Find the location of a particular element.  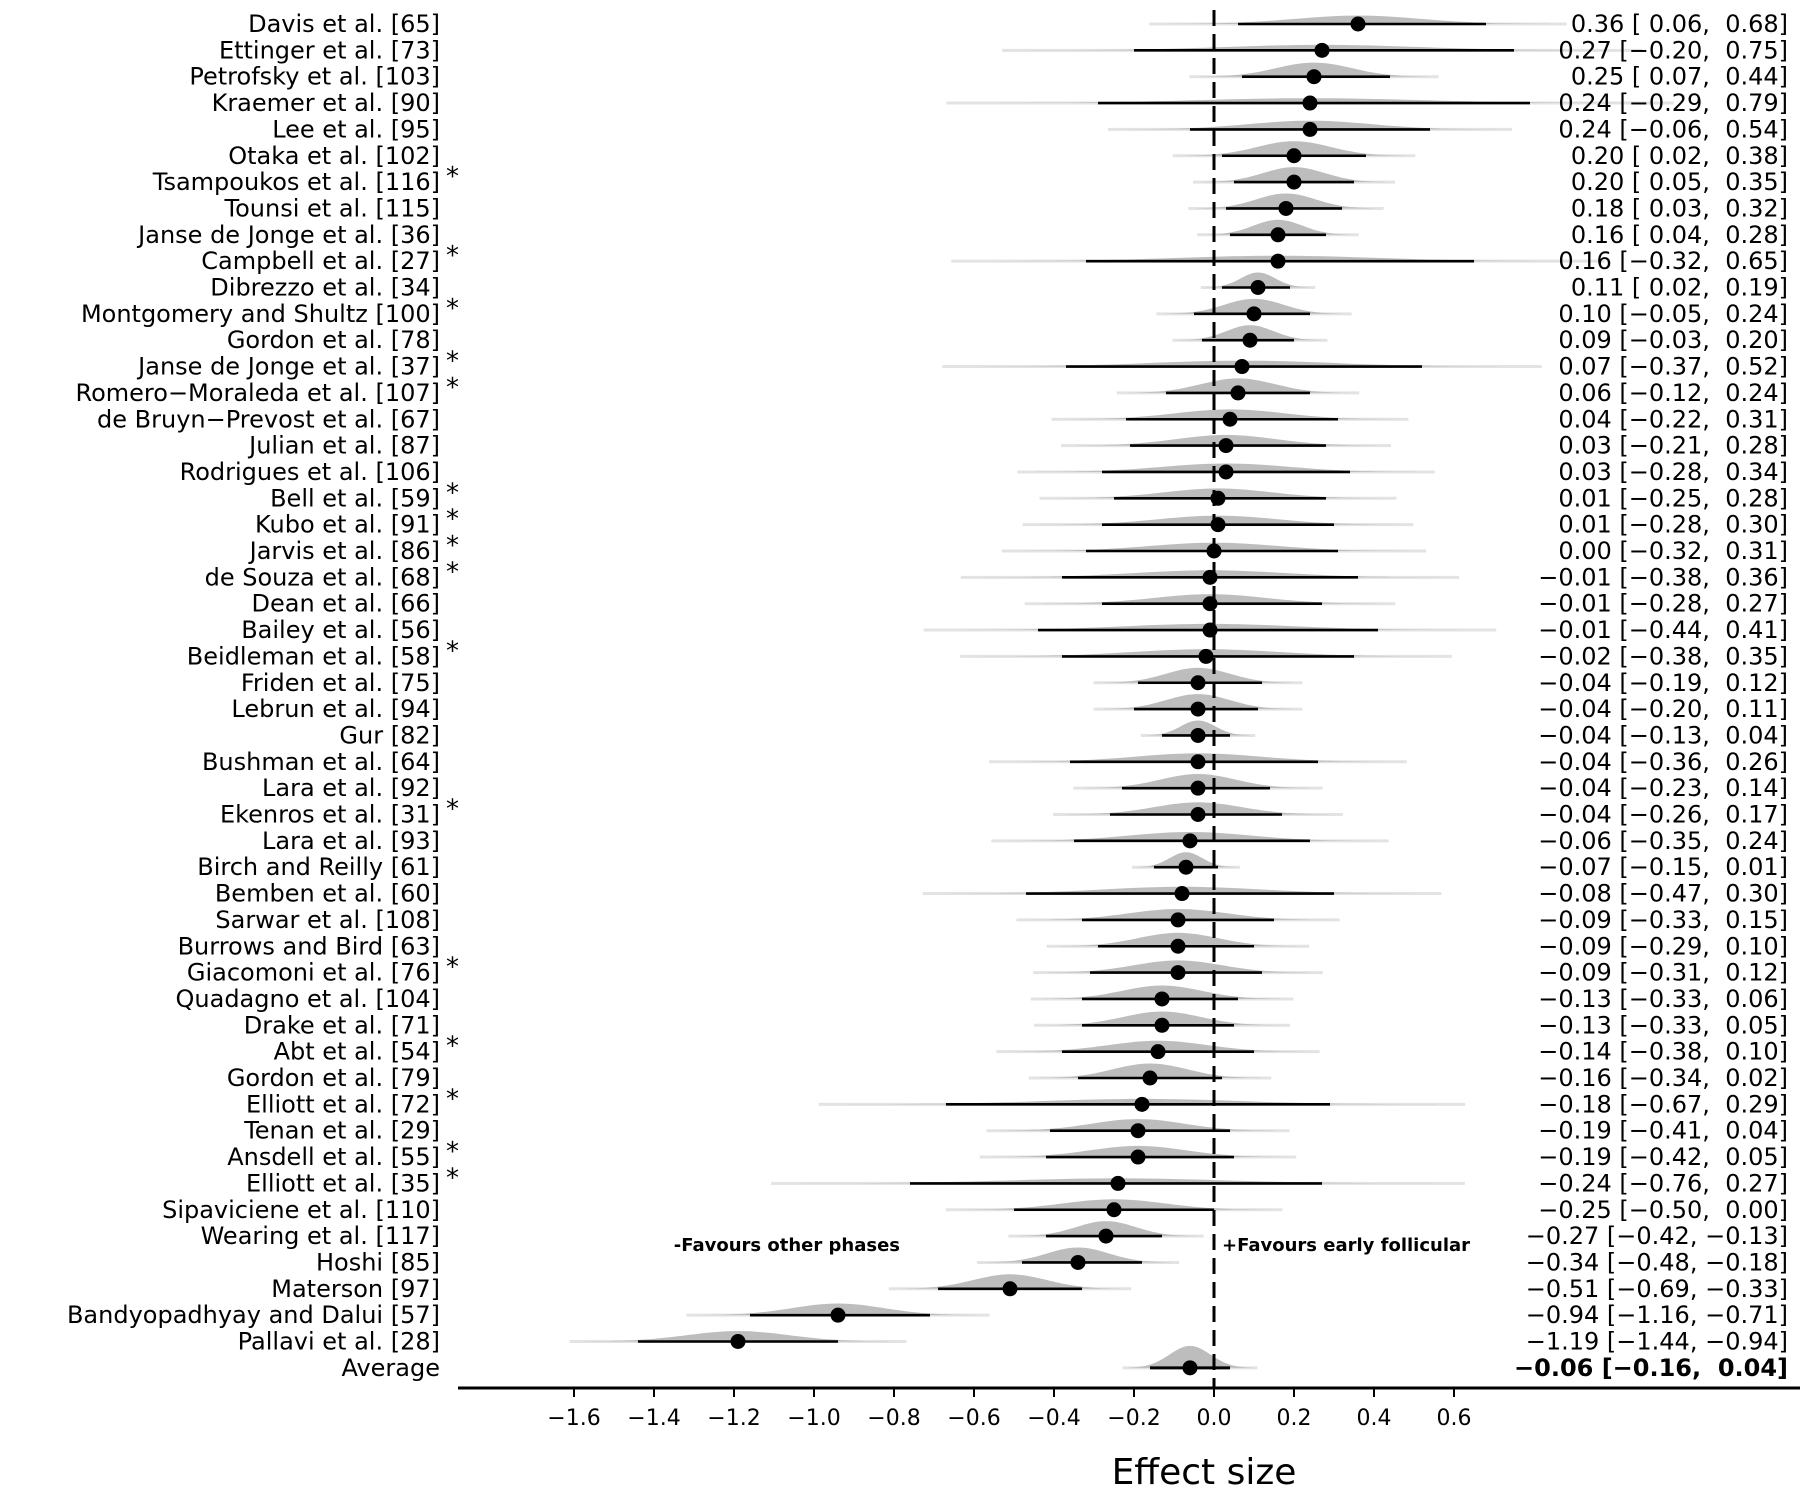

estimate-value: −0.04 [−0.20, 0.11] is located at coordinates (1663, 709).